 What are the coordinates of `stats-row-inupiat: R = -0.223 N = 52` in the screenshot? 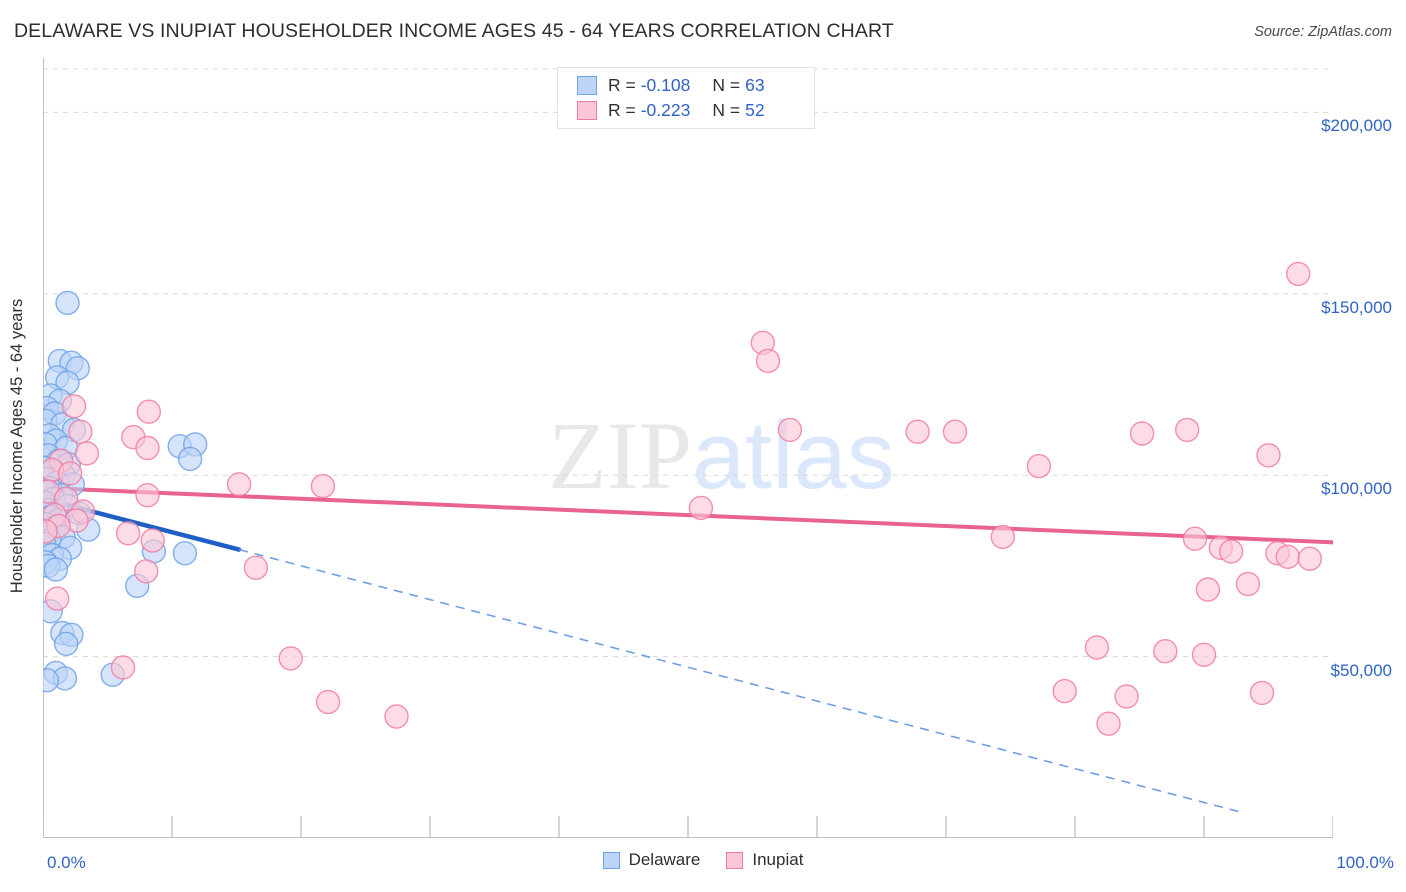 It's located at (695, 110).